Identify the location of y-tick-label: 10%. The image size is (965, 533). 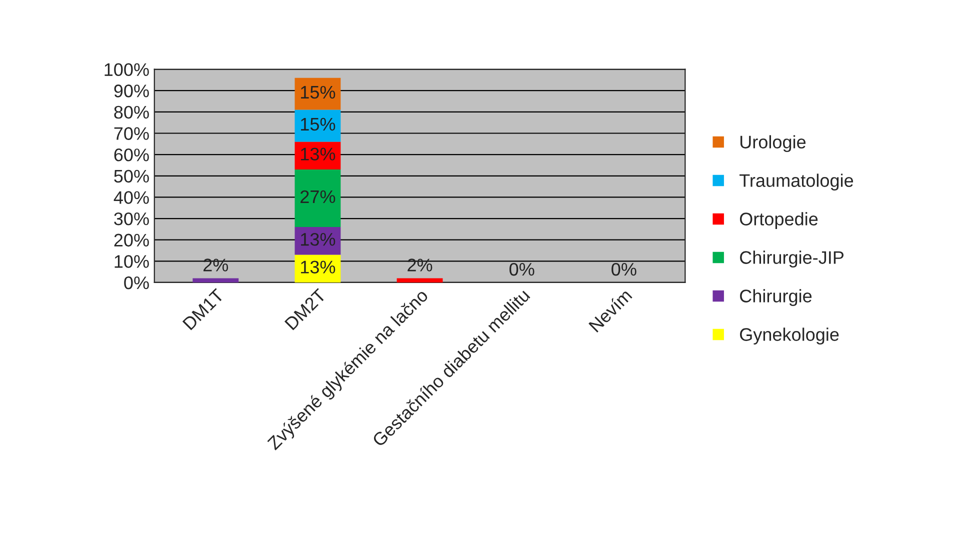
(131, 261).